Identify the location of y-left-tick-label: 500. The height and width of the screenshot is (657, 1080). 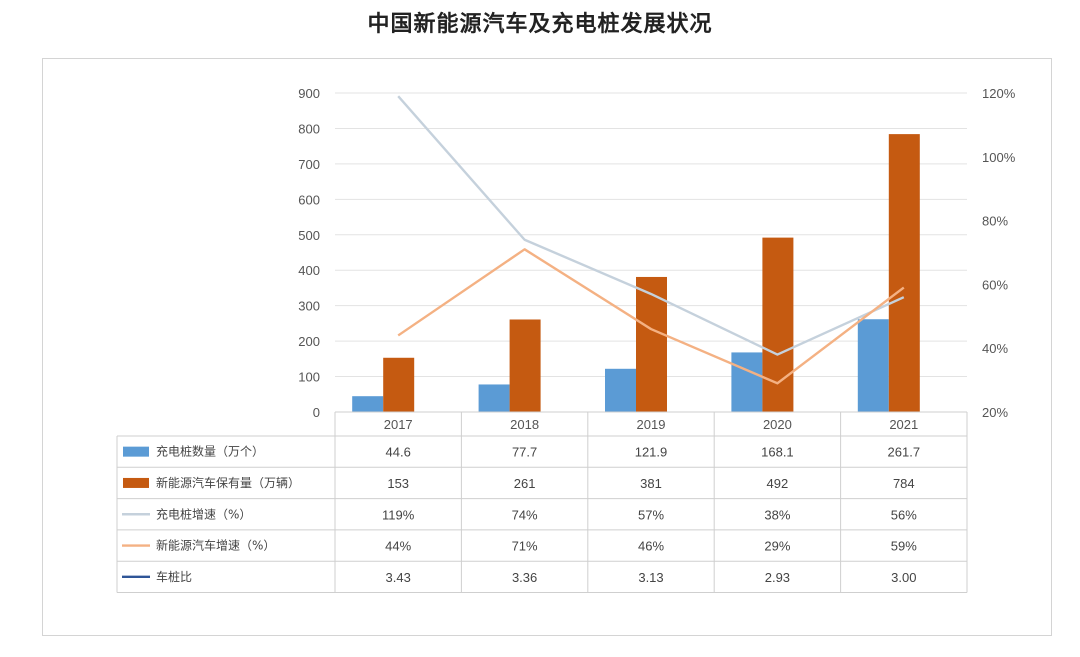
(309, 235).